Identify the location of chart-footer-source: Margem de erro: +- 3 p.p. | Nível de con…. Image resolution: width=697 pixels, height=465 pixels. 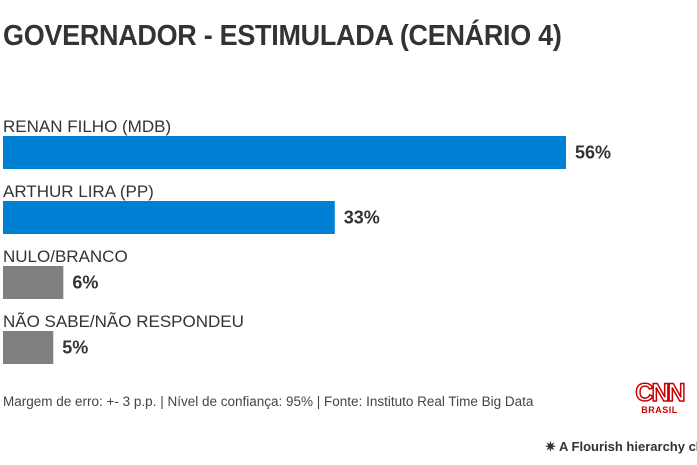
(268, 401).